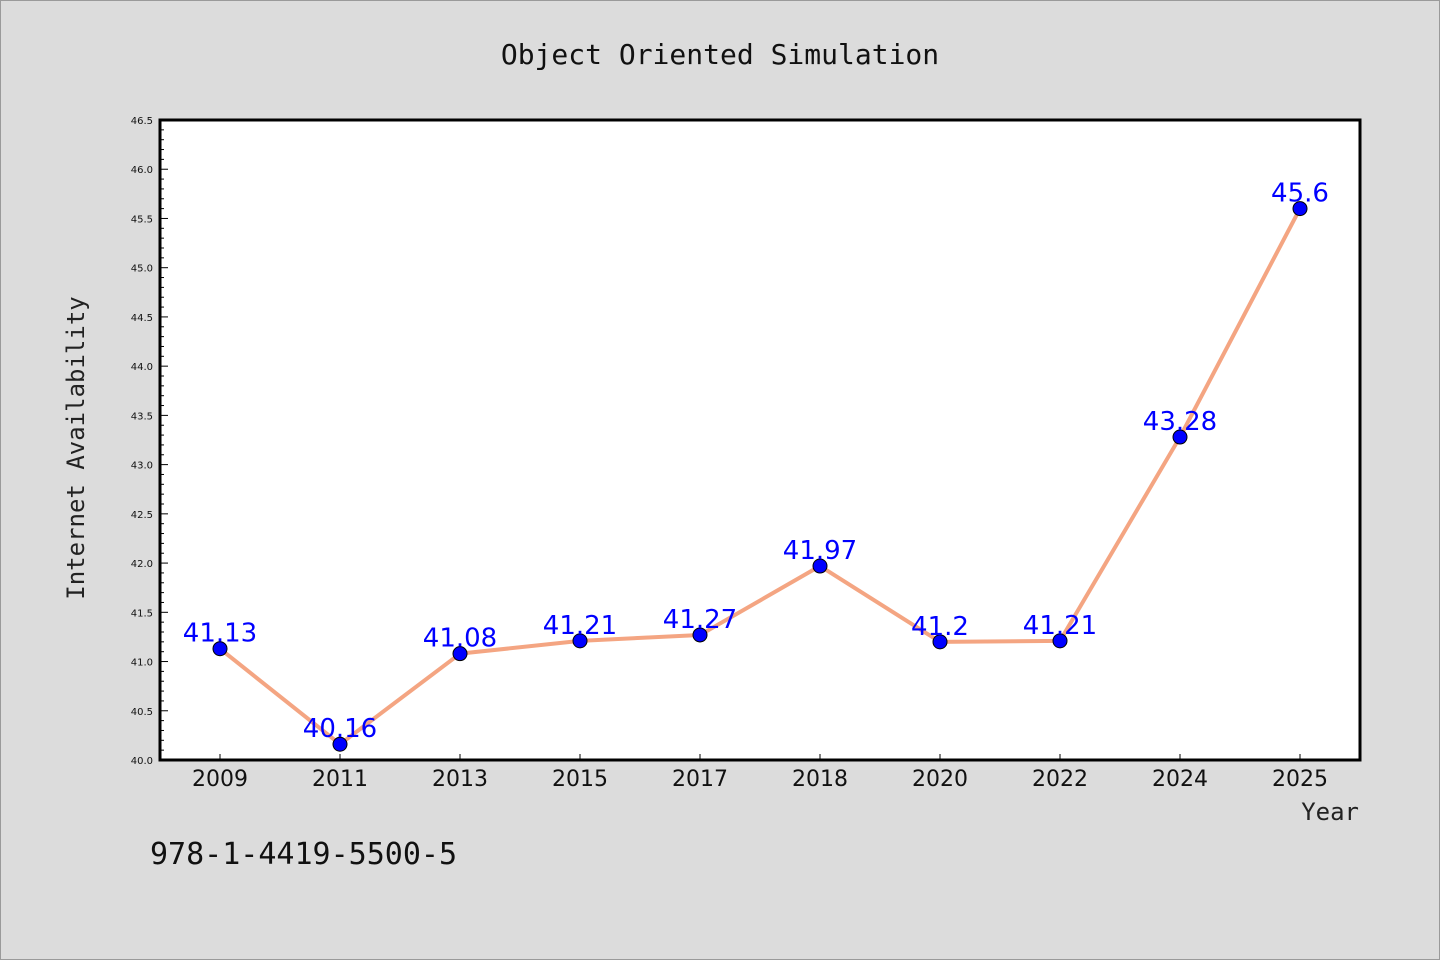  Describe the element at coordinates (340, 779) in the screenshot. I see `x-tick-label: 2011` at that location.